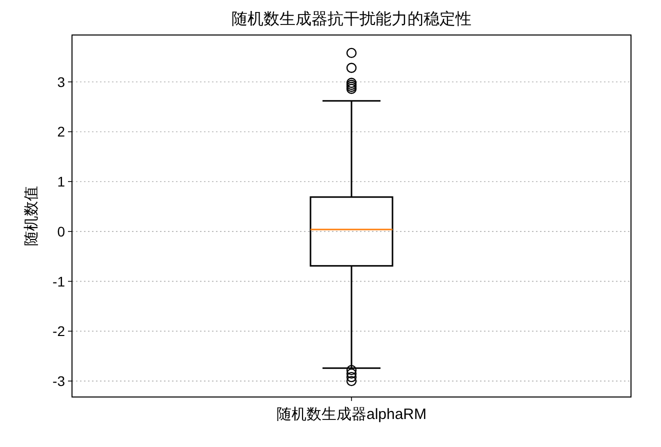 This screenshot has width=661, height=447. I want to click on y-axis-title: 随机数值, so click(31, 216).